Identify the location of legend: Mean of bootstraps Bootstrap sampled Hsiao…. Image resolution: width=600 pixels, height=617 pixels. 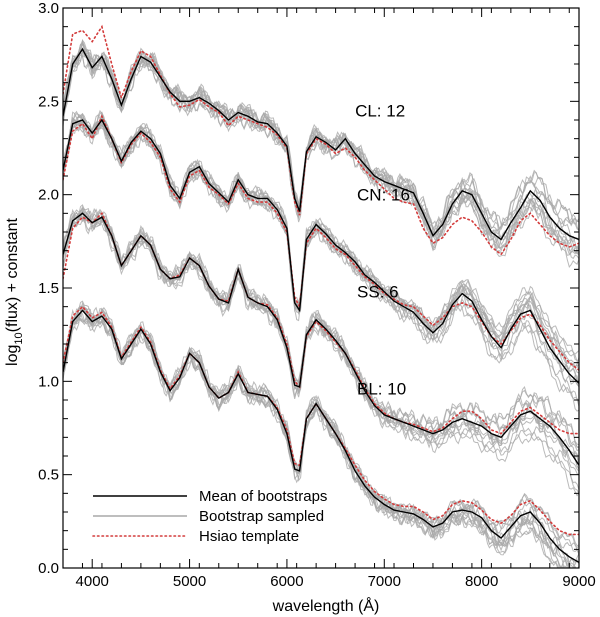
(209, 516).